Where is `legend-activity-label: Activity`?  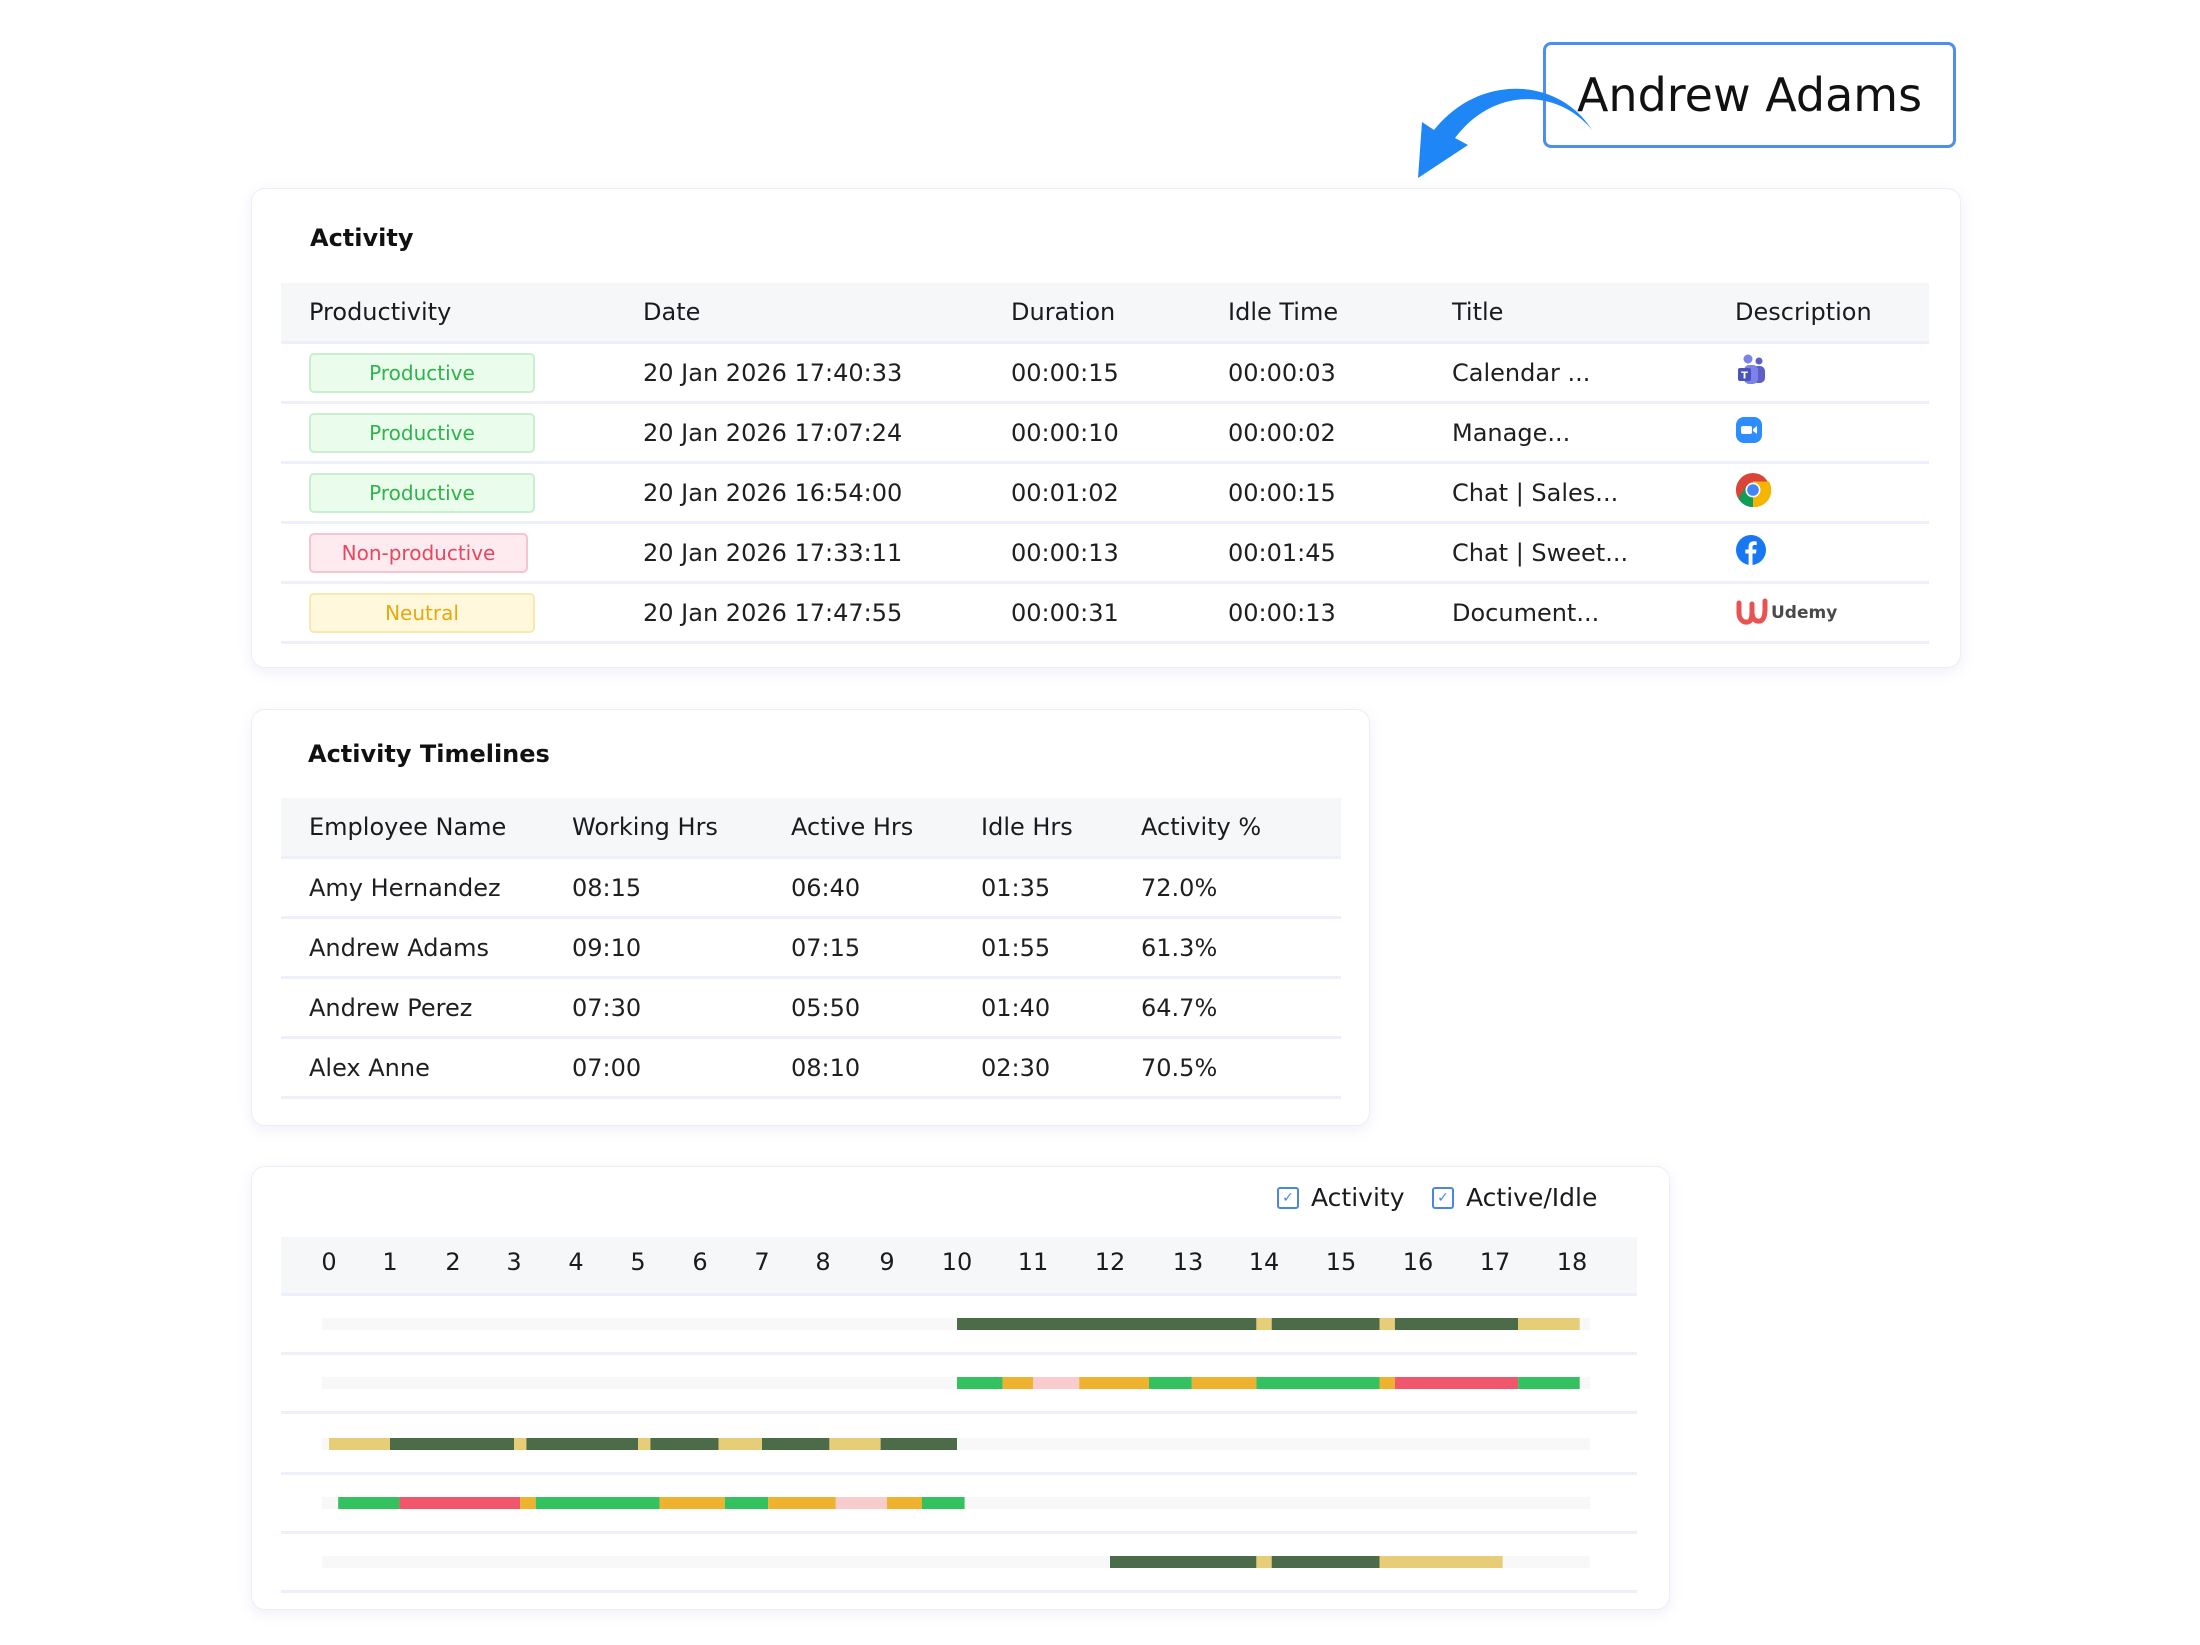
legend-activity-label: Activity is located at coordinates (1358, 1197).